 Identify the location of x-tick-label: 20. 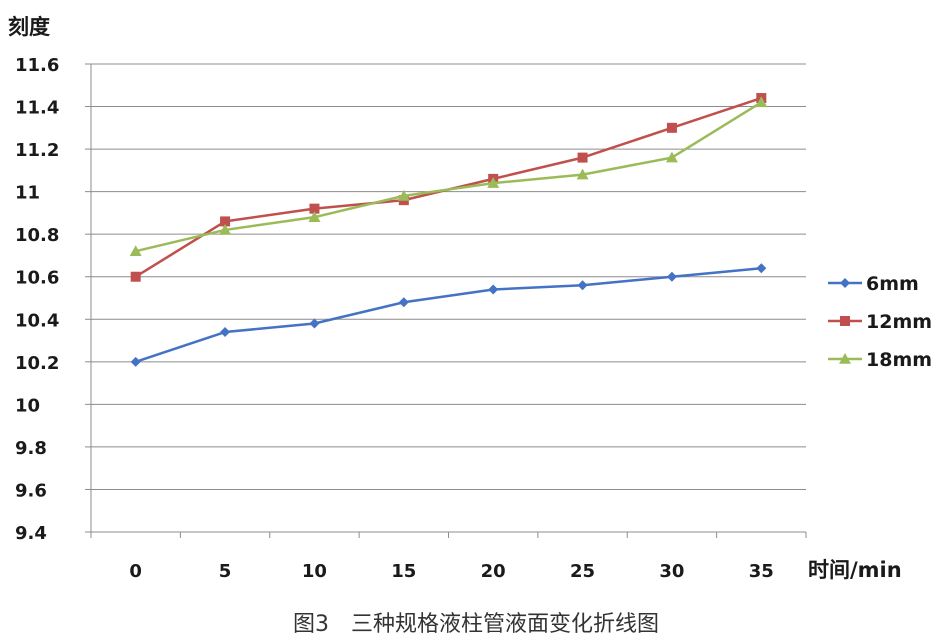
(493, 571).